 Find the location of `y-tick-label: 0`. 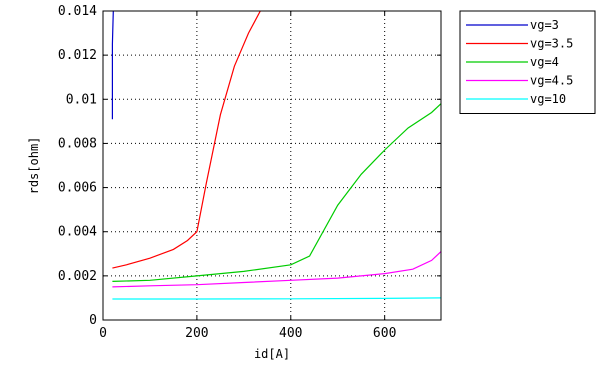

y-tick-label: 0 is located at coordinates (93, 320).